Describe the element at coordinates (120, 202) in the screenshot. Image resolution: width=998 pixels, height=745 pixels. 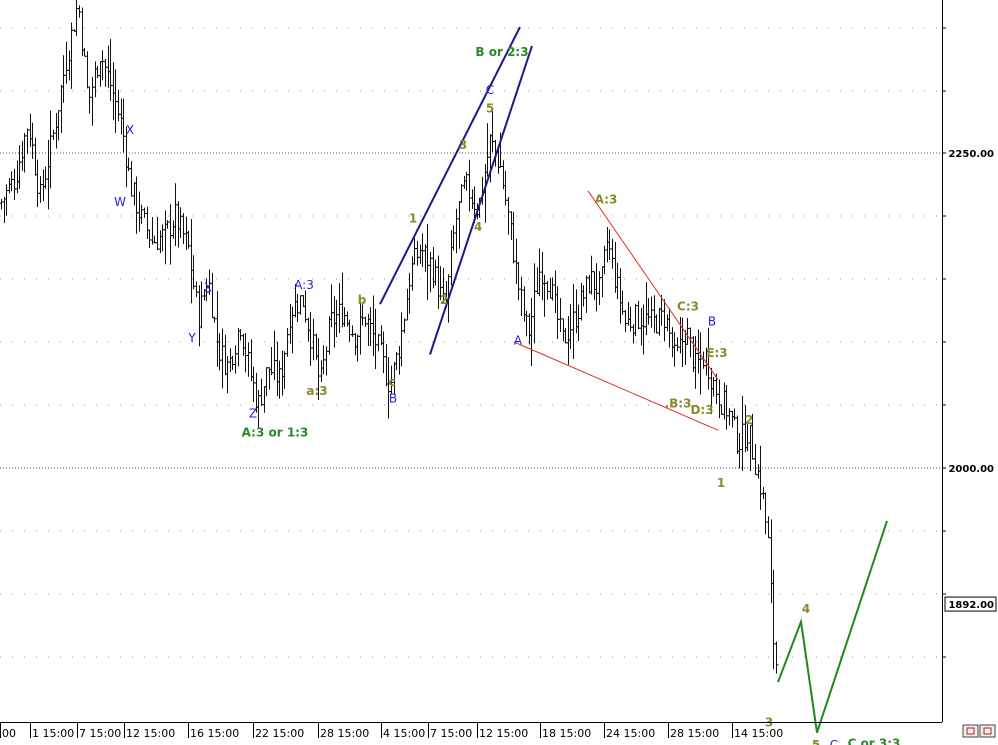
I see `wave-label: W` at that location.